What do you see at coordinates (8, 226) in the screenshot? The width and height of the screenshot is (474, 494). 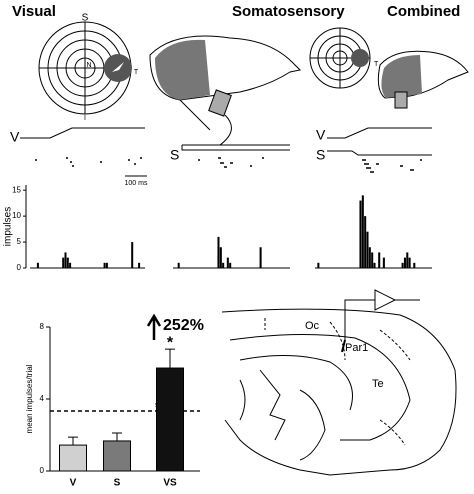 I see `y-axis-label: impulses` at bounding box center [8, 226].